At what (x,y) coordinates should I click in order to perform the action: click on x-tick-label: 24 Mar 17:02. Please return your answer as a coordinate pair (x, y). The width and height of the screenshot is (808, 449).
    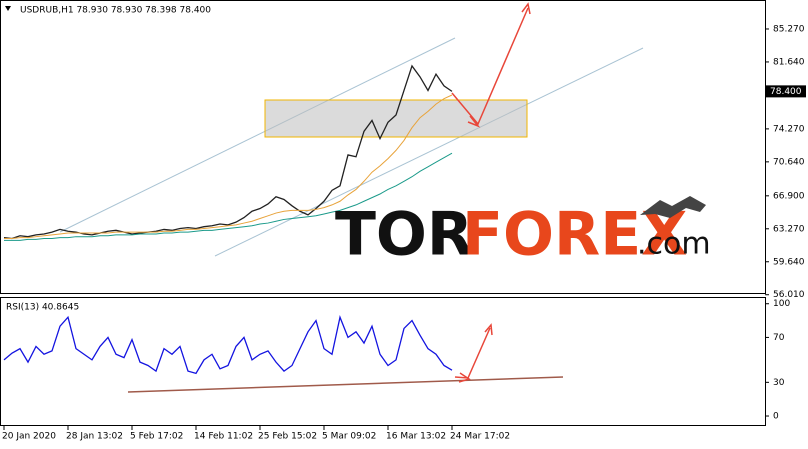
    Looking at the image, I should click on (480, 437).